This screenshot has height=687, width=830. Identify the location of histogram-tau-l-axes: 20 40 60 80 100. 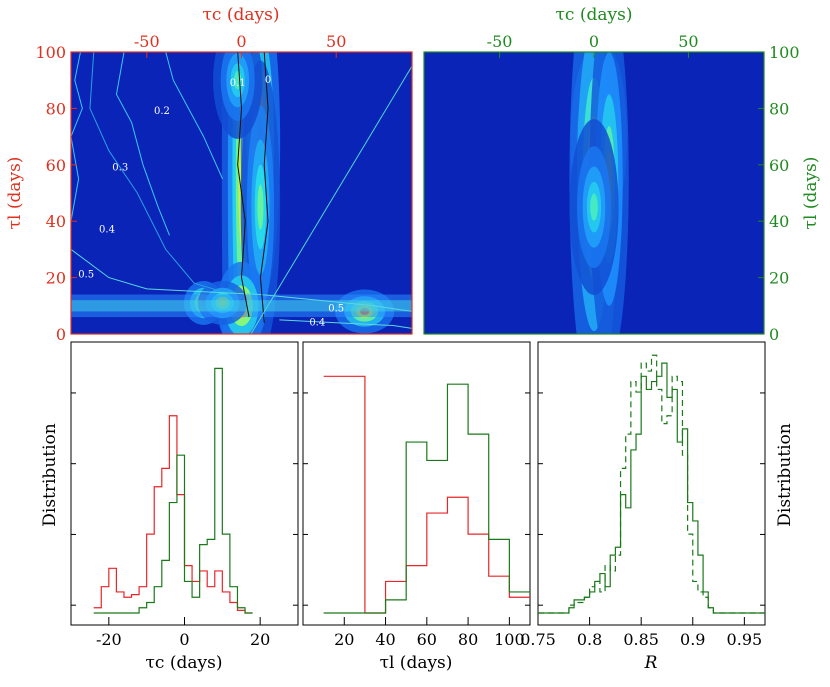
(416, 520).